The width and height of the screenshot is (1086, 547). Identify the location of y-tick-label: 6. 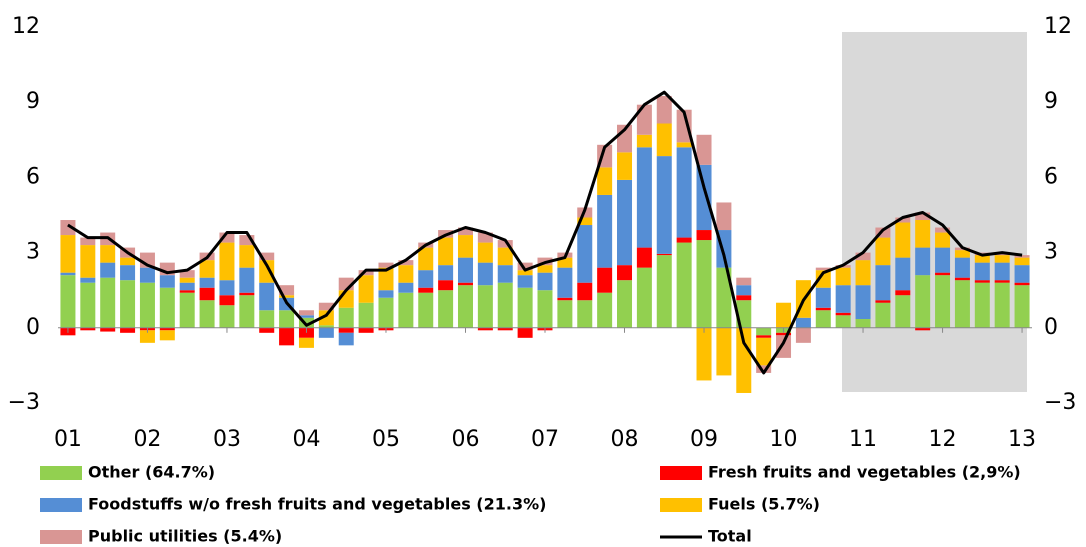
(33, 176).